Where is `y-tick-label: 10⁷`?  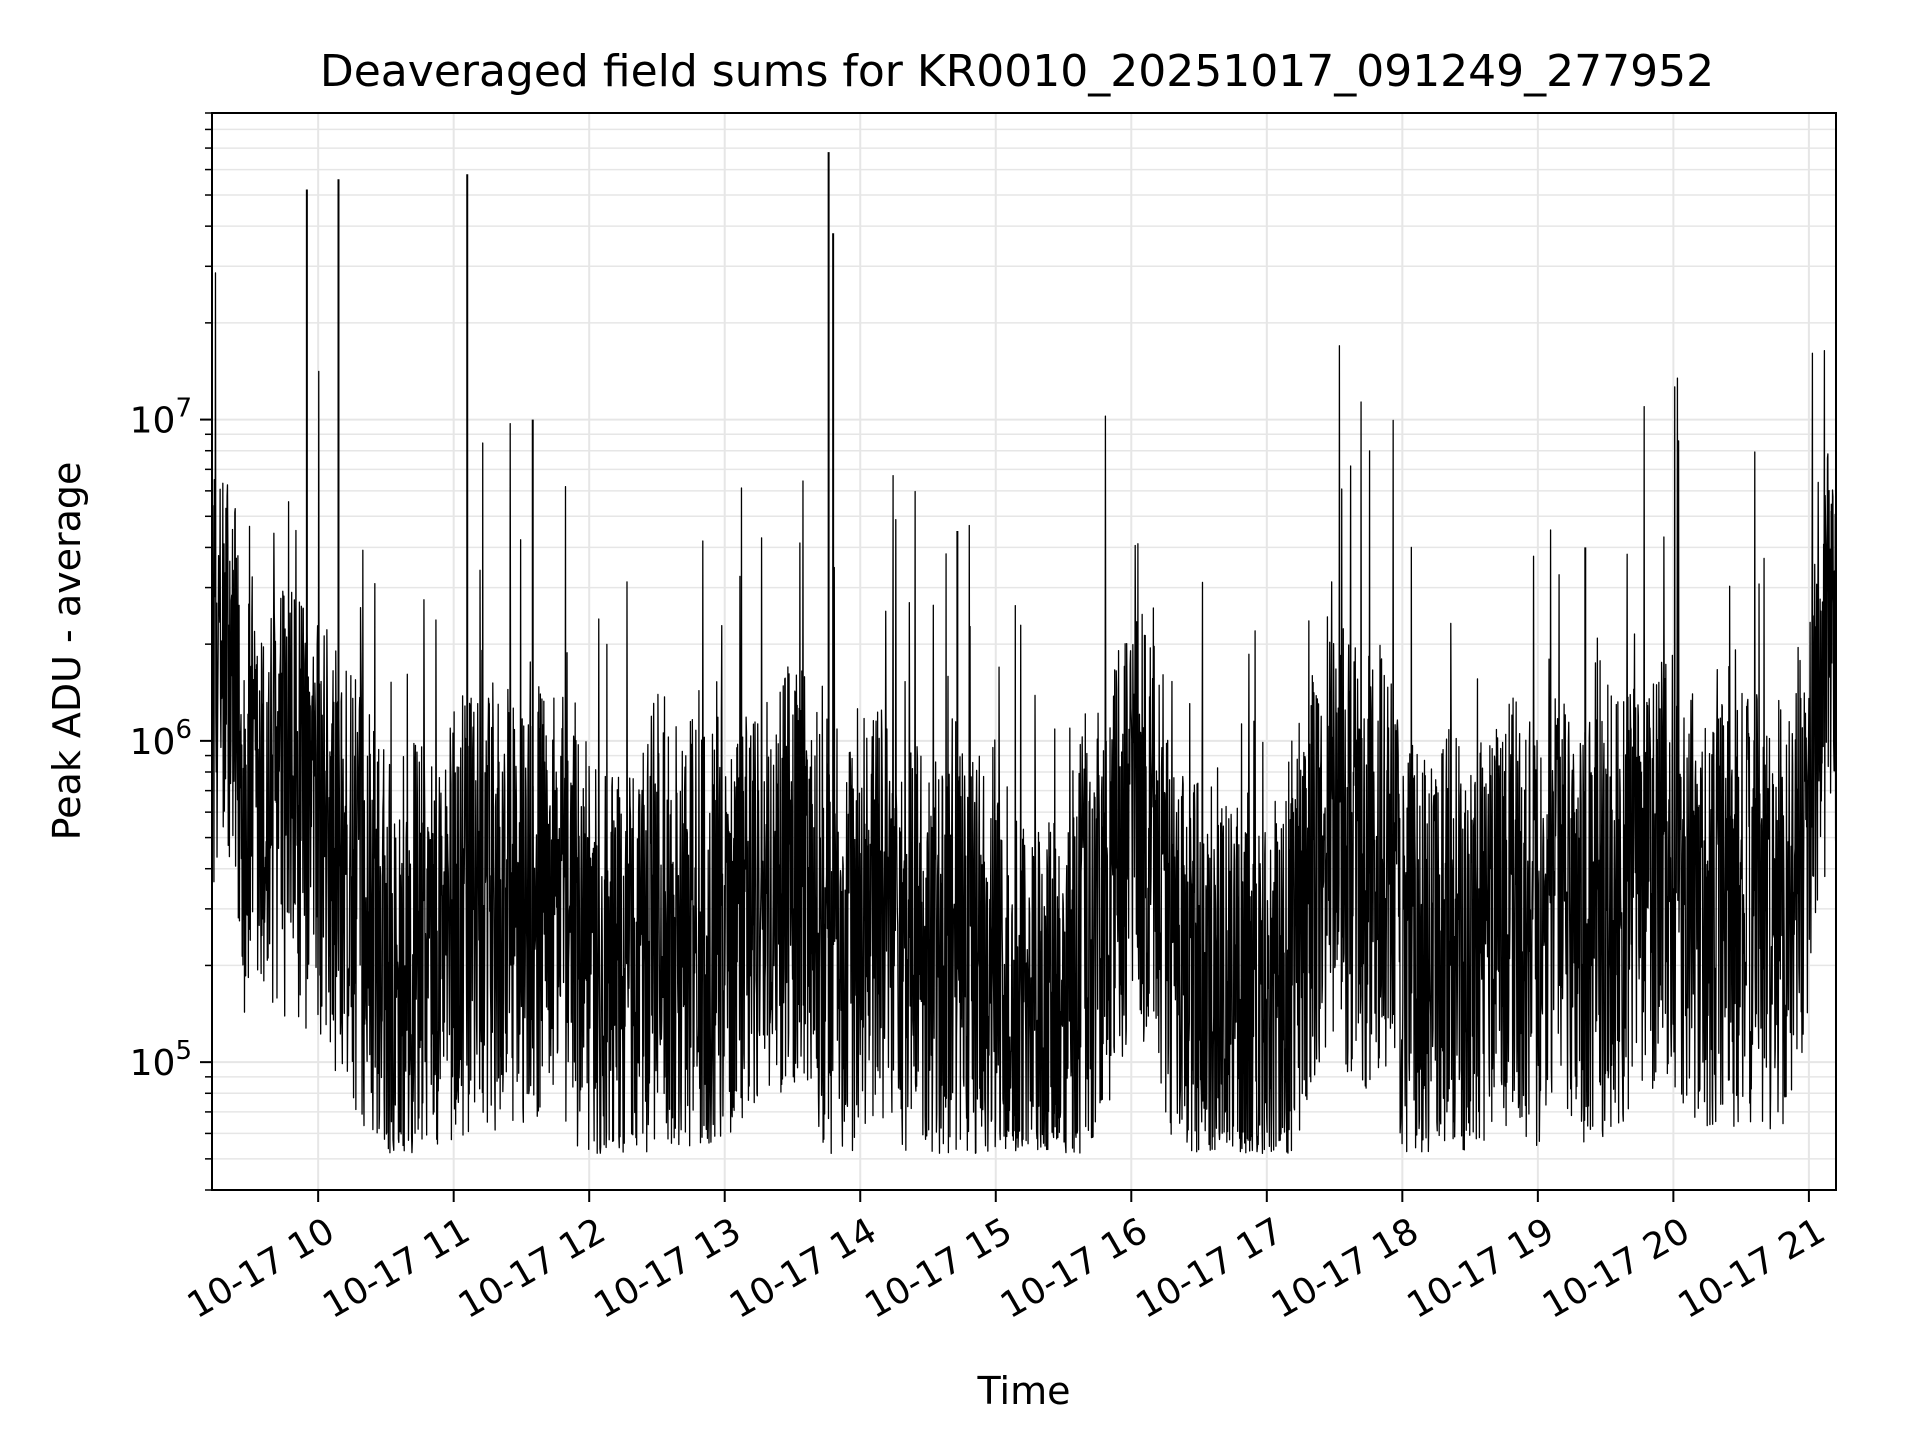 y-tick-label: 10⁷ is located at coordinates (161, 418).